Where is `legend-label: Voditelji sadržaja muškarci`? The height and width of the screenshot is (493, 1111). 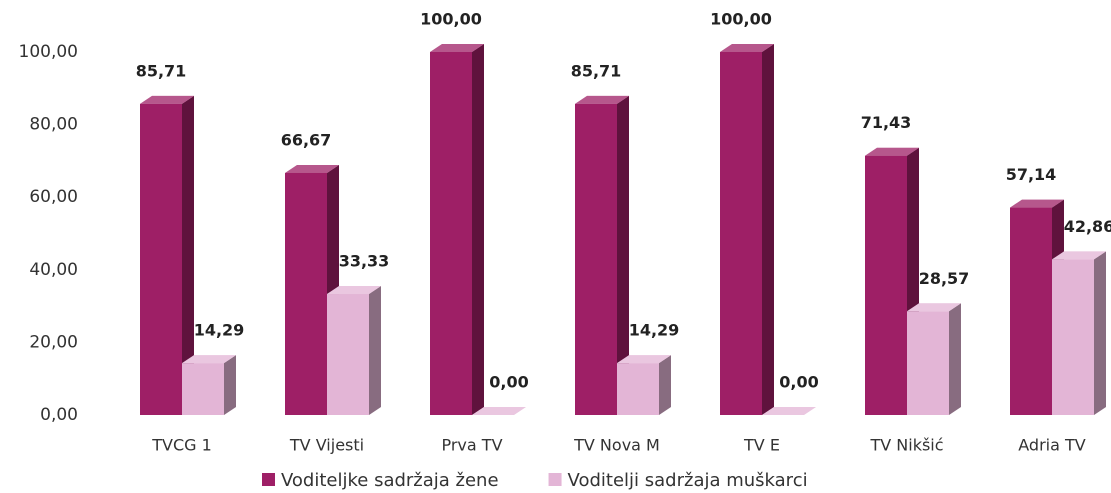
legend-label: Voditelji sadržaja muškarci is located at coordinates (688, 480).